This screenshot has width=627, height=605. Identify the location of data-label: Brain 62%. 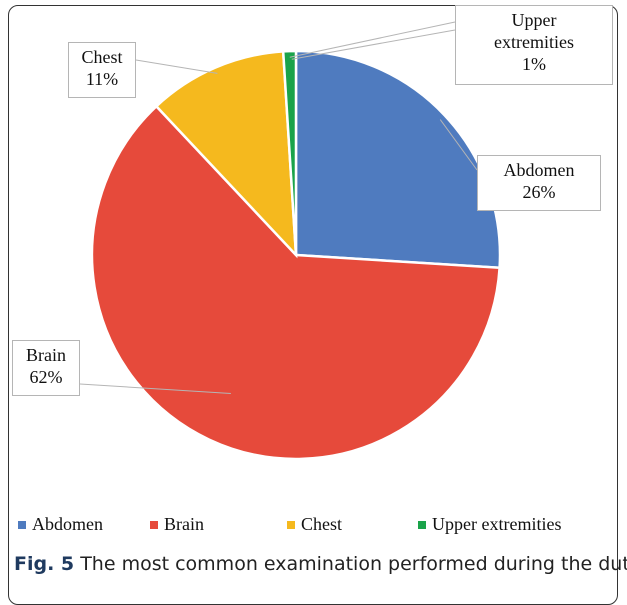
(46, 368).